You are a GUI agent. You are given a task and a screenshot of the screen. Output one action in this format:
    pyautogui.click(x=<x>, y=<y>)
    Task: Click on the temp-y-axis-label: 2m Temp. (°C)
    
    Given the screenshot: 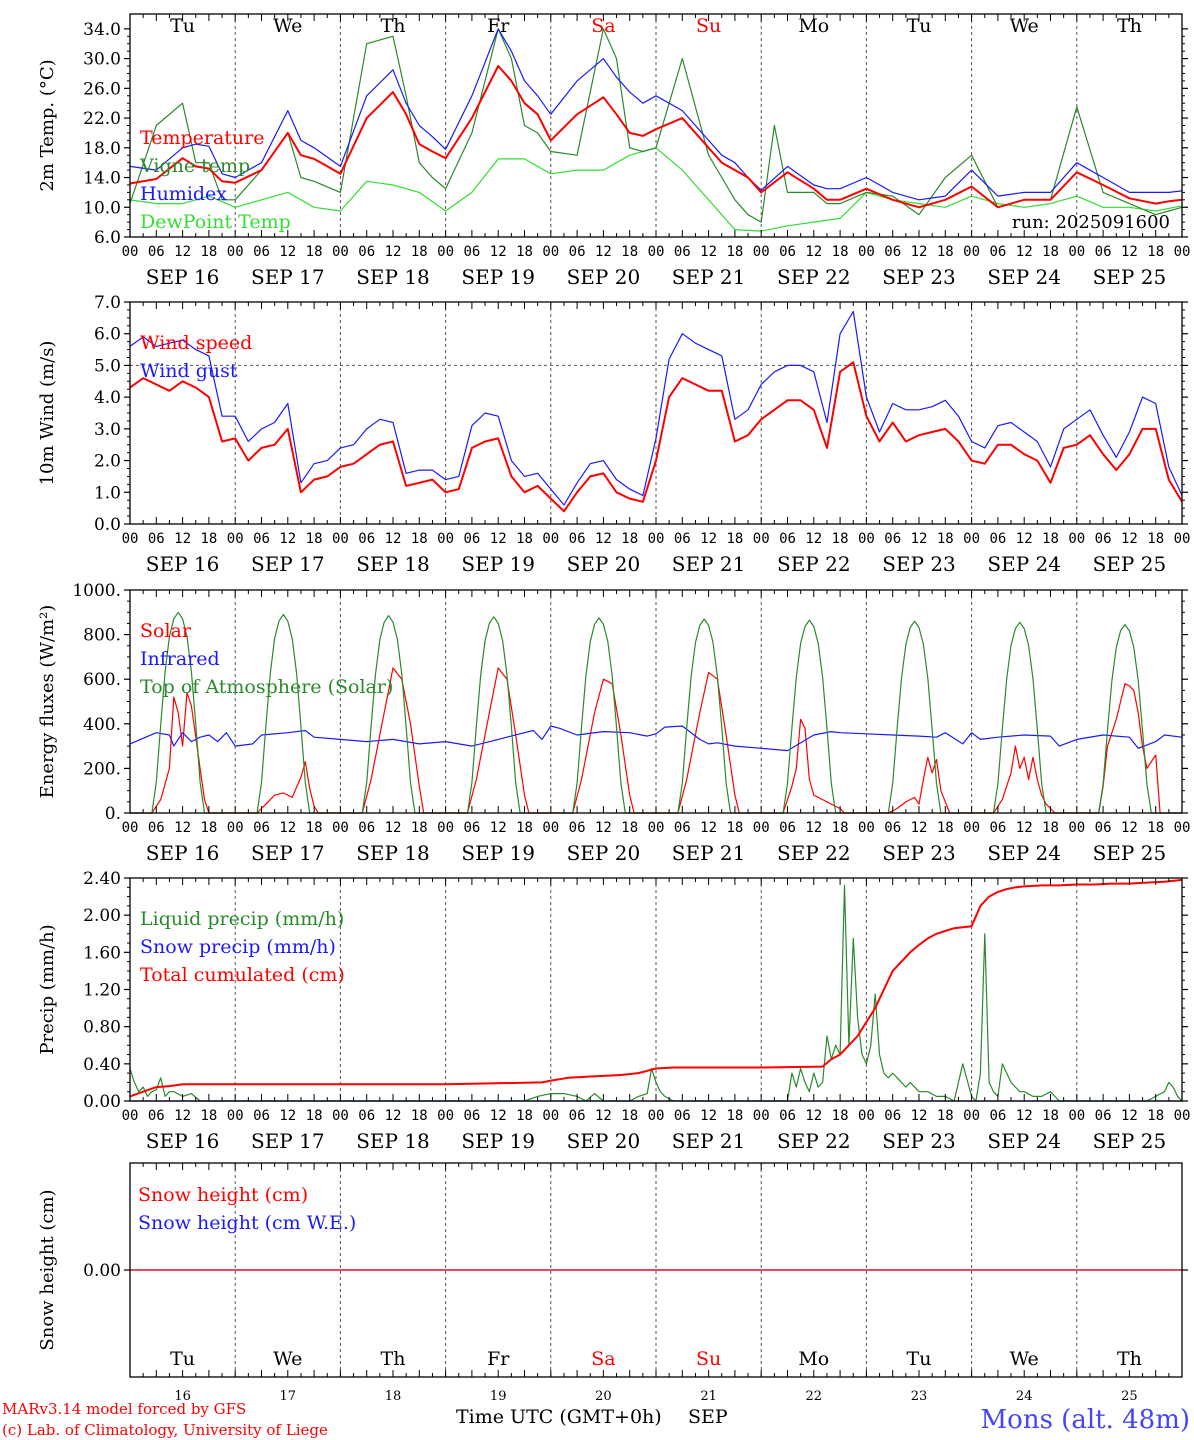 What is the action you would take?
    pyautogui.click(x=47, y=125)
    